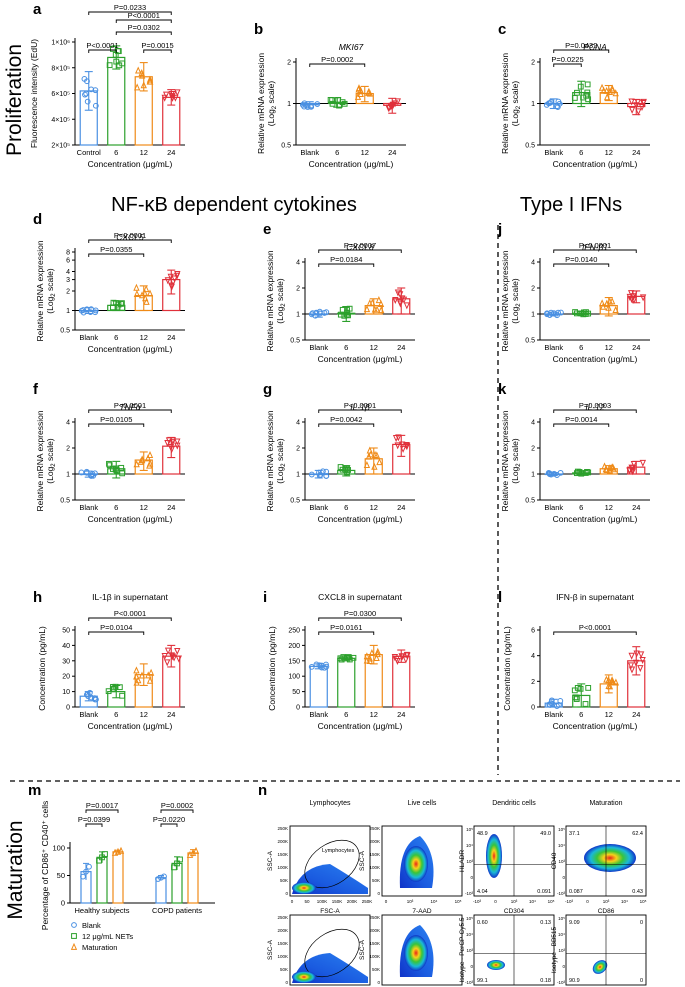 The image size is (685, 987). What do you see at coordinates (482, 981) in the screenshot?
I see `quadrant-value: 99.1` at bounding box center [482, 981].